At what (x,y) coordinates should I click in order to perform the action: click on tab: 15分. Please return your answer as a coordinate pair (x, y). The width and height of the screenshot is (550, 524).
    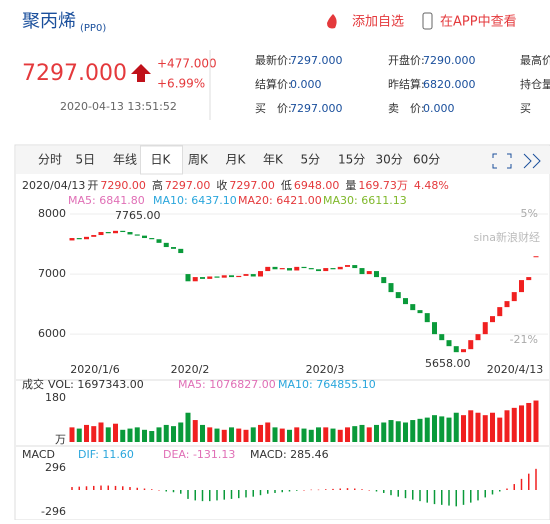
    Looking at the image, I should click on (351, 160).